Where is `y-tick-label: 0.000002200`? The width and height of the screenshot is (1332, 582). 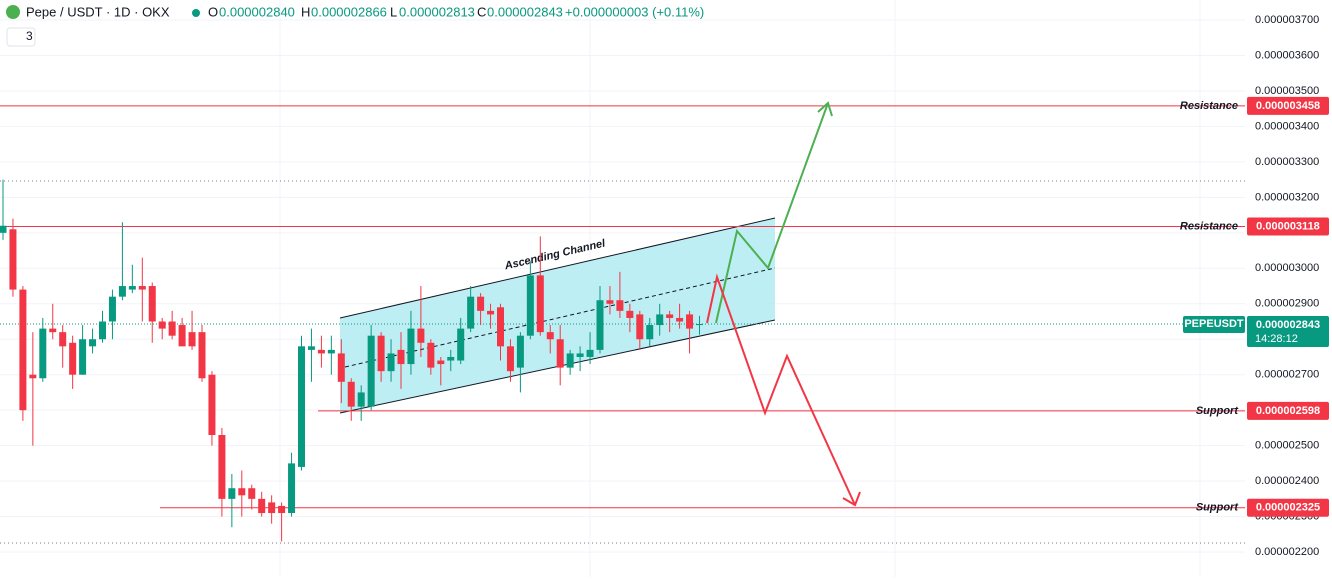
y-tick-label: 0.000002200 is located at coordinates (1287, 552).